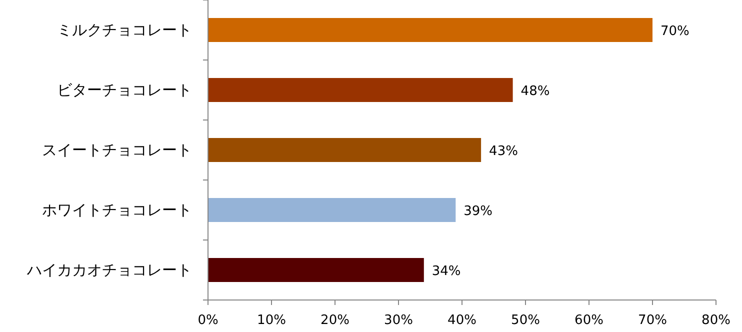  Describe the element at coordinates (335, 320) in the screenshot. I see `x-tick-label: 20%` at that location.